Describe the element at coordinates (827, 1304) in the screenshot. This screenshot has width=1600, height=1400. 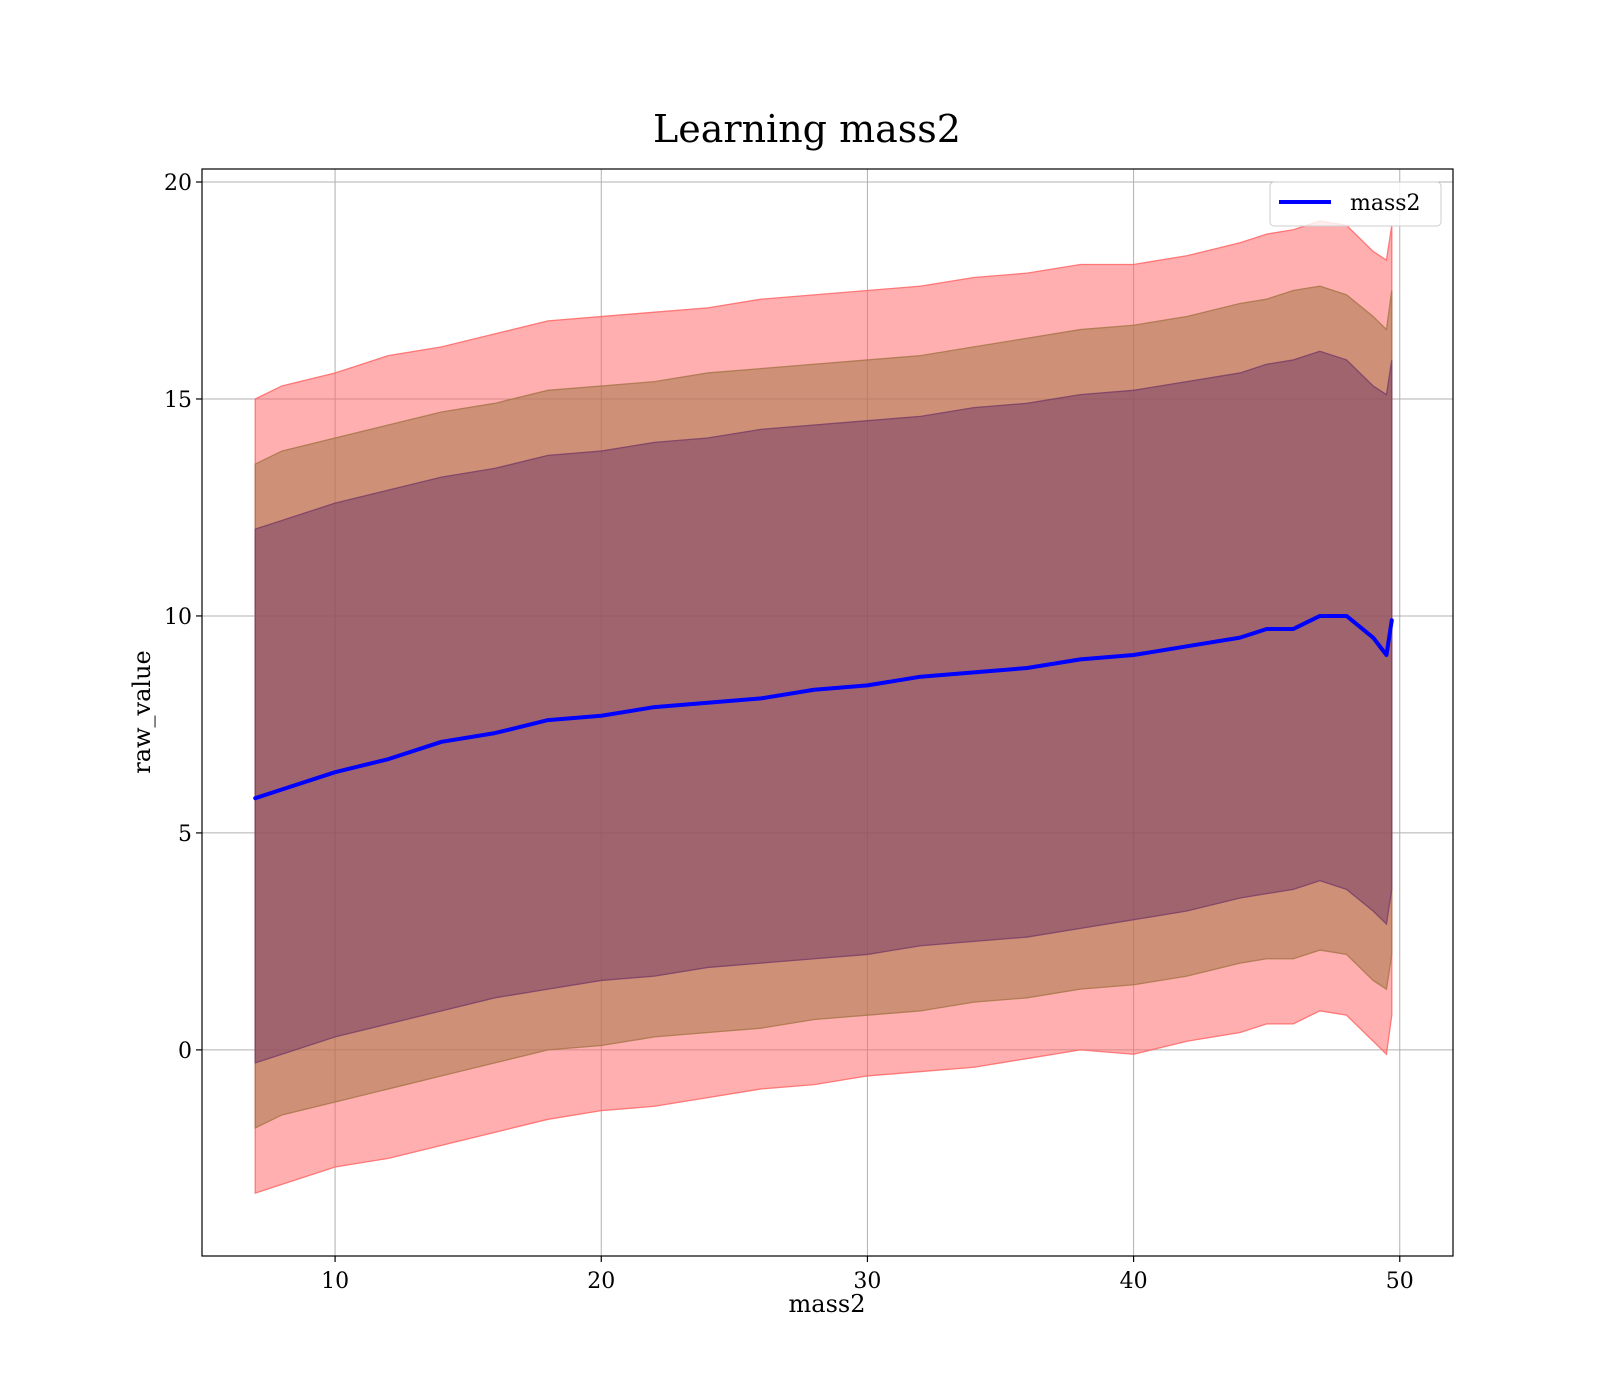
I see `x-axis-label: mass2` at that location.